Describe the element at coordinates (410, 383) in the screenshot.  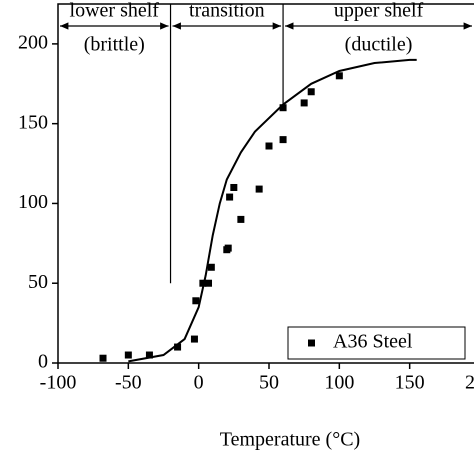
I see `x-tick-label: 150` at that location.